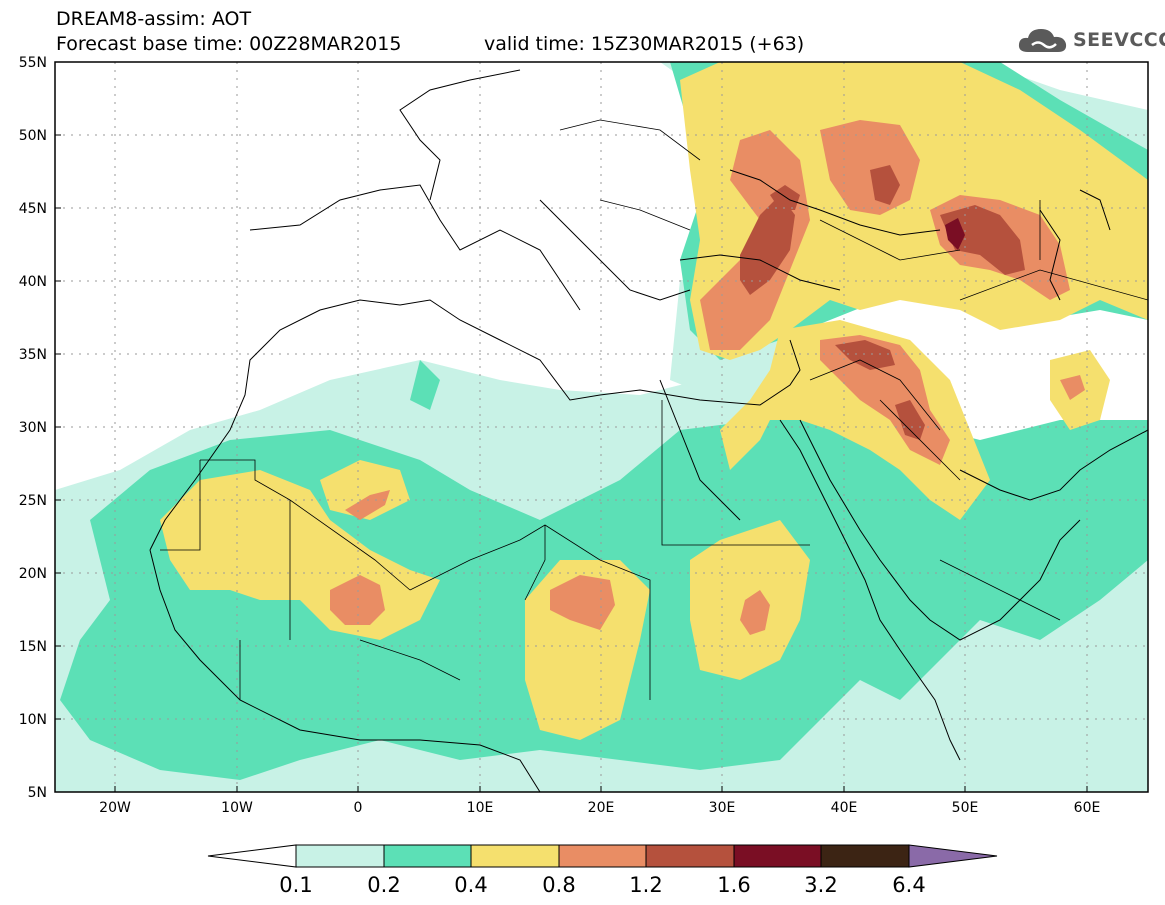 The height and width of the screenshot is (905, 1165). Describe the element at coordinates (820, 885) in the screenshot. I see `colorbar-label: 3.2` at that location.